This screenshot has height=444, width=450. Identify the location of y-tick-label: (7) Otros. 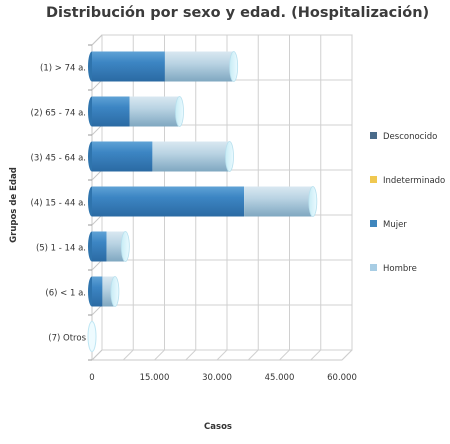
(67, 339).